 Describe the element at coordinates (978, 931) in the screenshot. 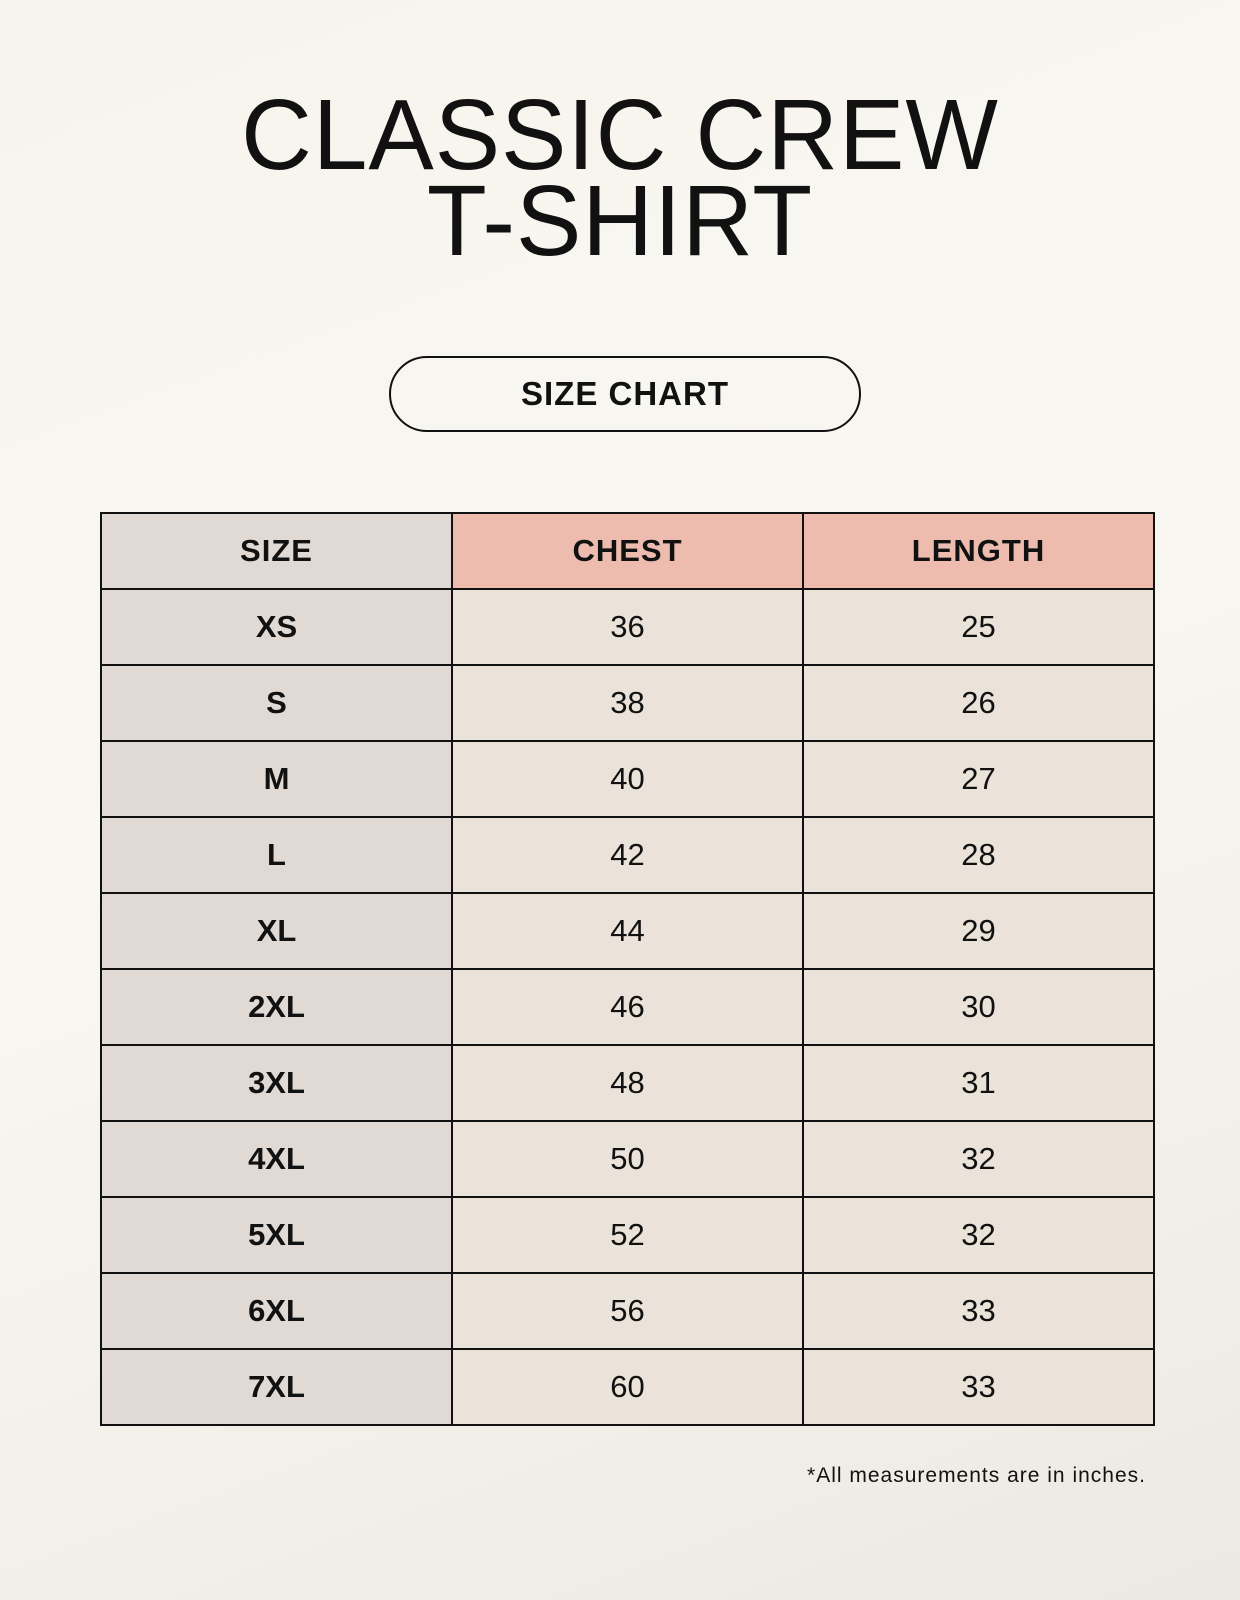

I see `cell-length: 29` at that location.